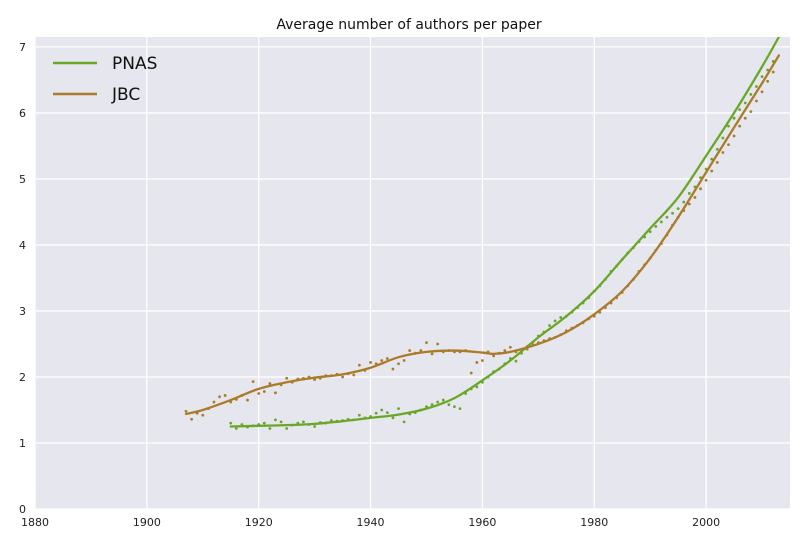  I want to click on x-tick-label: 1900, so click(147, 522).